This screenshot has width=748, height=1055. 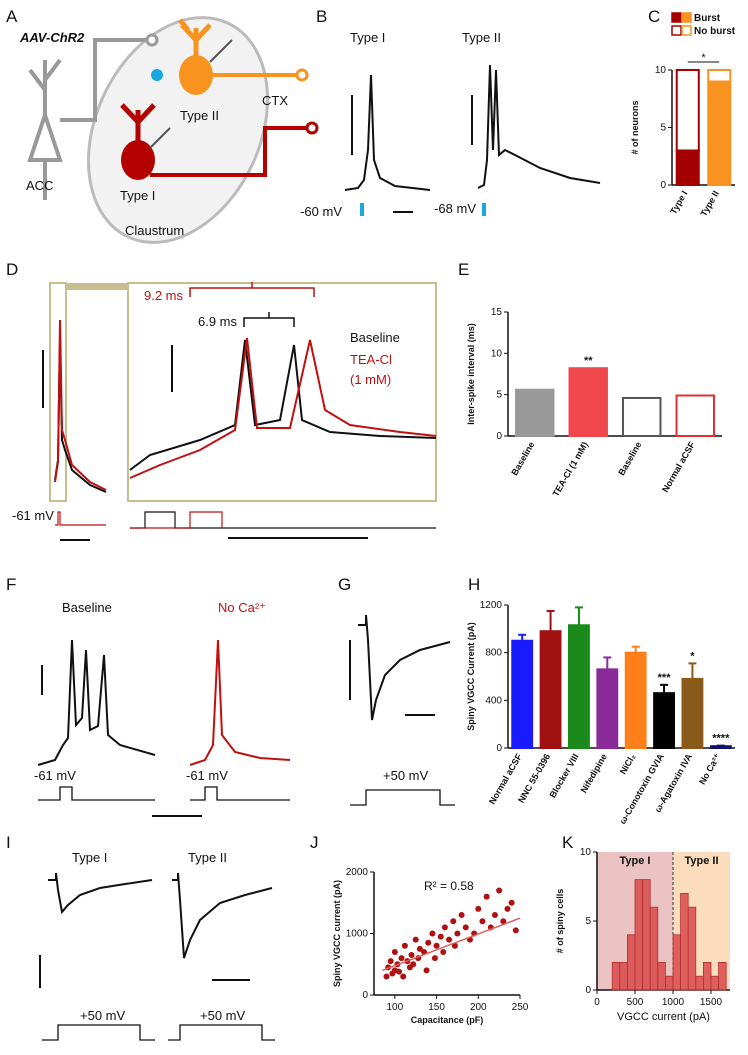 What do you see at coordinates (560, 921) in the screenshot?
I see `y-axis-label: # of spiny cells` at bounding box center [560, 921].